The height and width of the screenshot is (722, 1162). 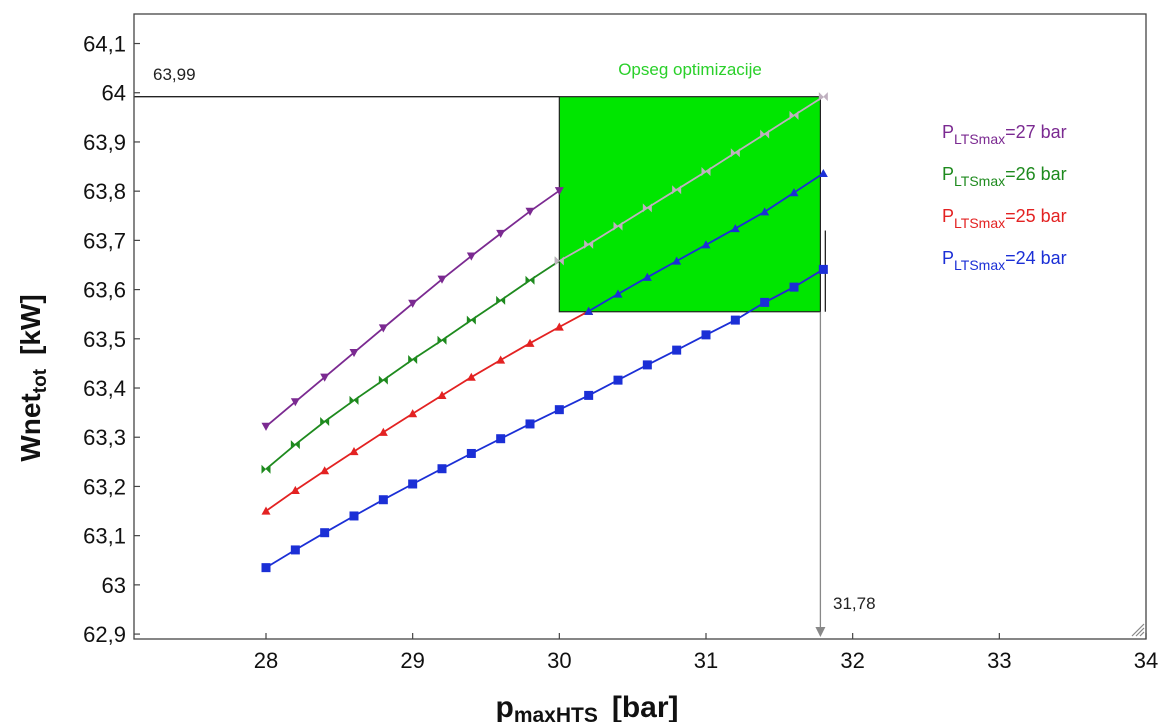 What do you see at coordinates (114, 93) in the screenshot?
I see `y-tick-label: 64` at bounding box center [114, 93].